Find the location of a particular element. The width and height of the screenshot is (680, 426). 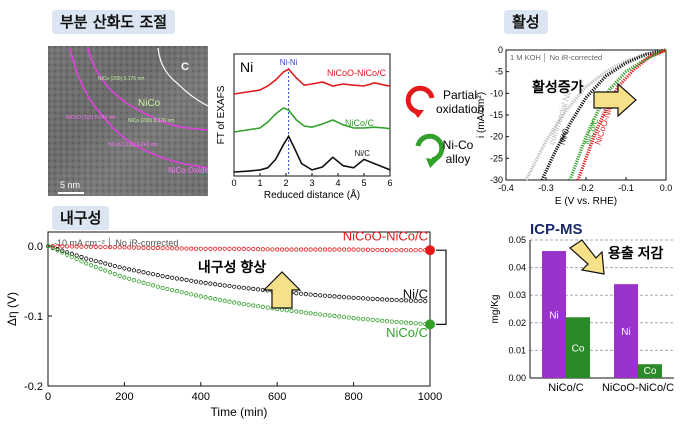

durability-bracket is located at coordinates (441, 287).